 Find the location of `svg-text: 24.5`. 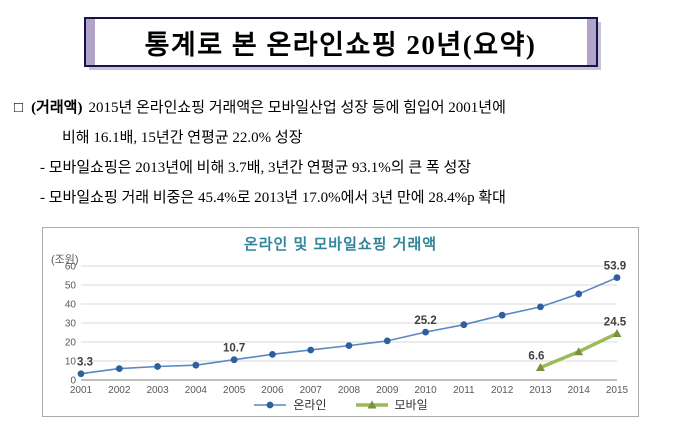

svg-text: 24.5 is located at coordinates (615, 322).